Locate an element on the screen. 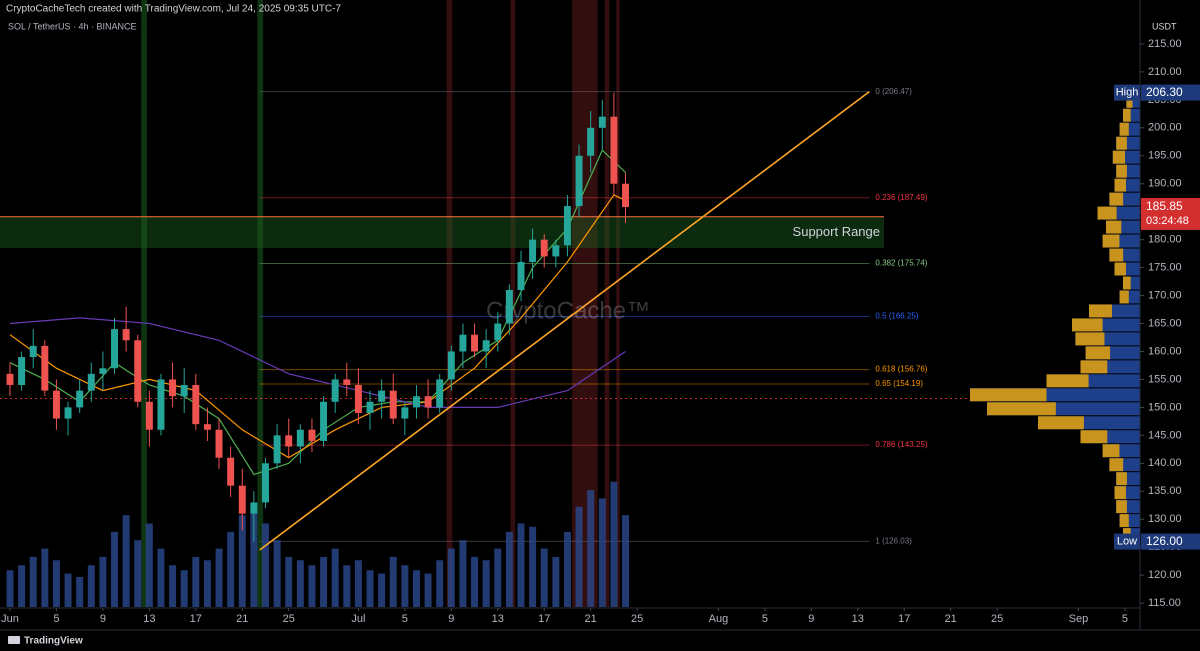  marker-value: 126.00 is located at coordinates (1164, 541).